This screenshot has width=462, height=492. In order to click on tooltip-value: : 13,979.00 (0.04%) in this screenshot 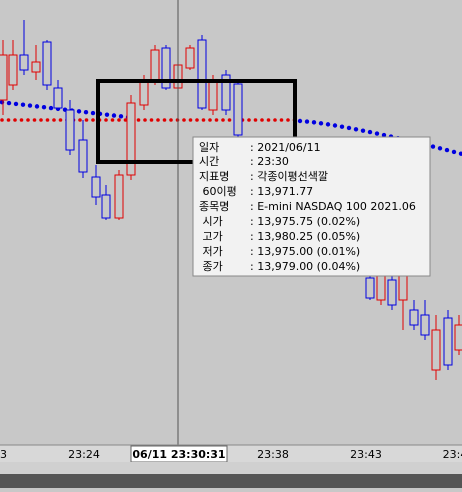, I will do `click(305, 266)`.